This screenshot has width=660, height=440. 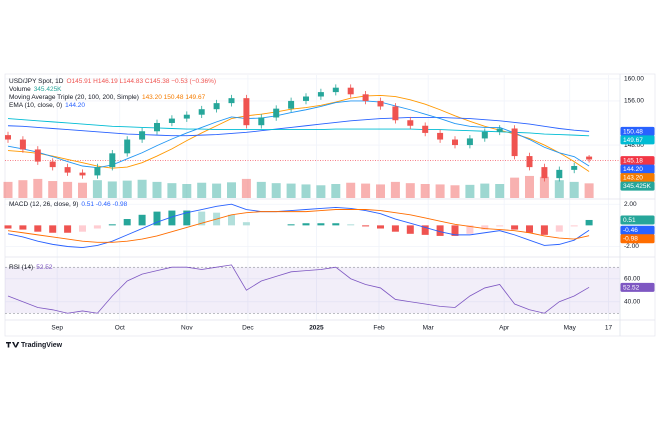 I want to click on legend: Volume 345.425K, so click(x=35, y=89).